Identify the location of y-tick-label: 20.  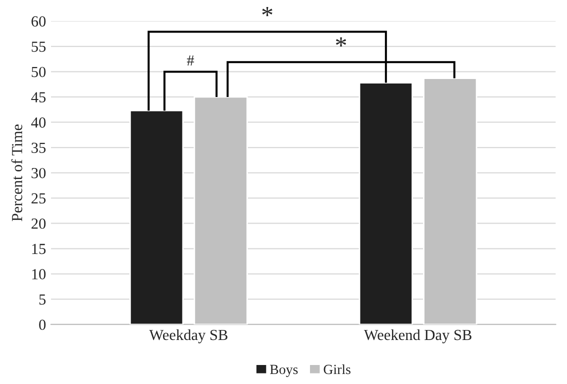
(39, 223).